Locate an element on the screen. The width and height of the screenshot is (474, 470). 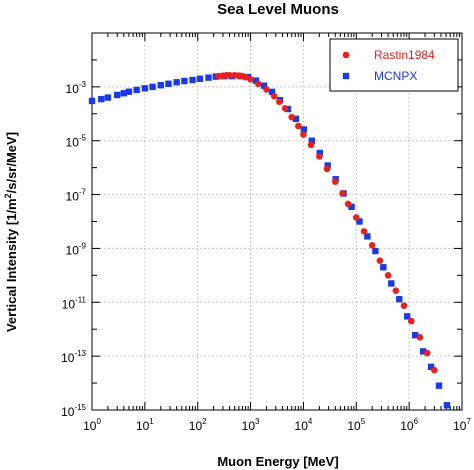
y-tick-label: 10⁻¹³ is located at coordinates (73, 357).